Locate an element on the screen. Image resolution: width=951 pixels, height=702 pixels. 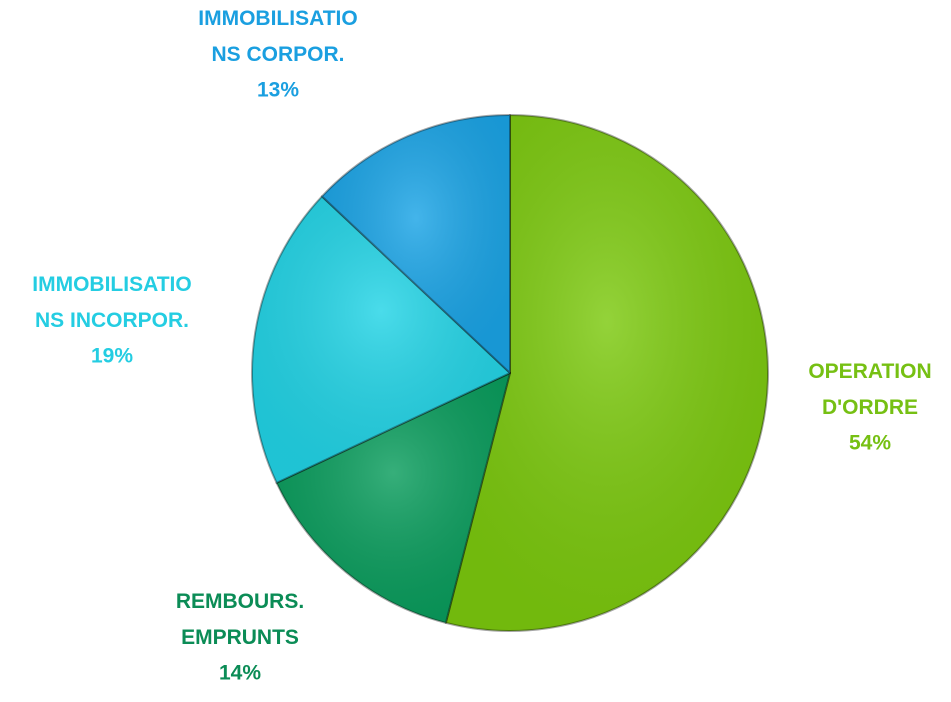
slice-label-line: REMBOURS. is located at coordinates (240, 601).